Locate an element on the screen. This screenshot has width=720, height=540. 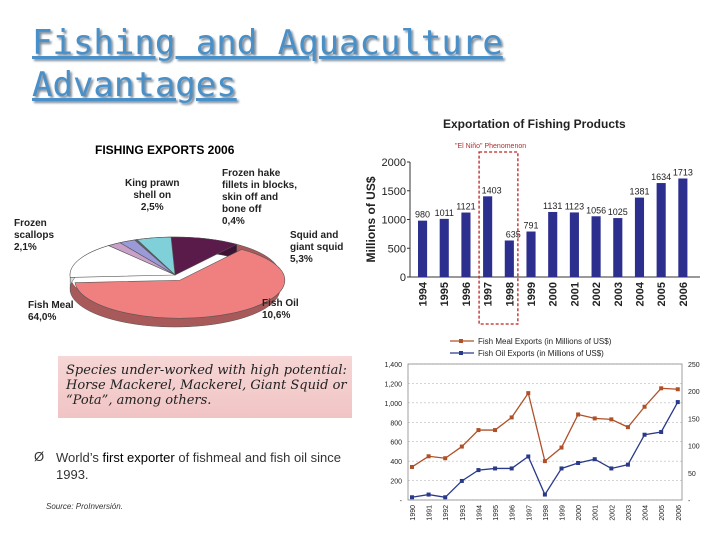
line-point-oil-1992 is located at coordinates (445, 497).